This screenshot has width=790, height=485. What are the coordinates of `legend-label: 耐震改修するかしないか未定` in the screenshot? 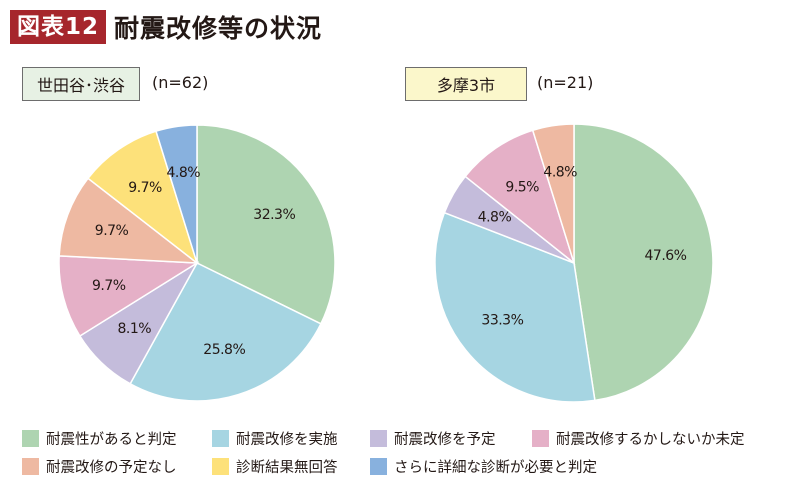 It's located at (650, 439).